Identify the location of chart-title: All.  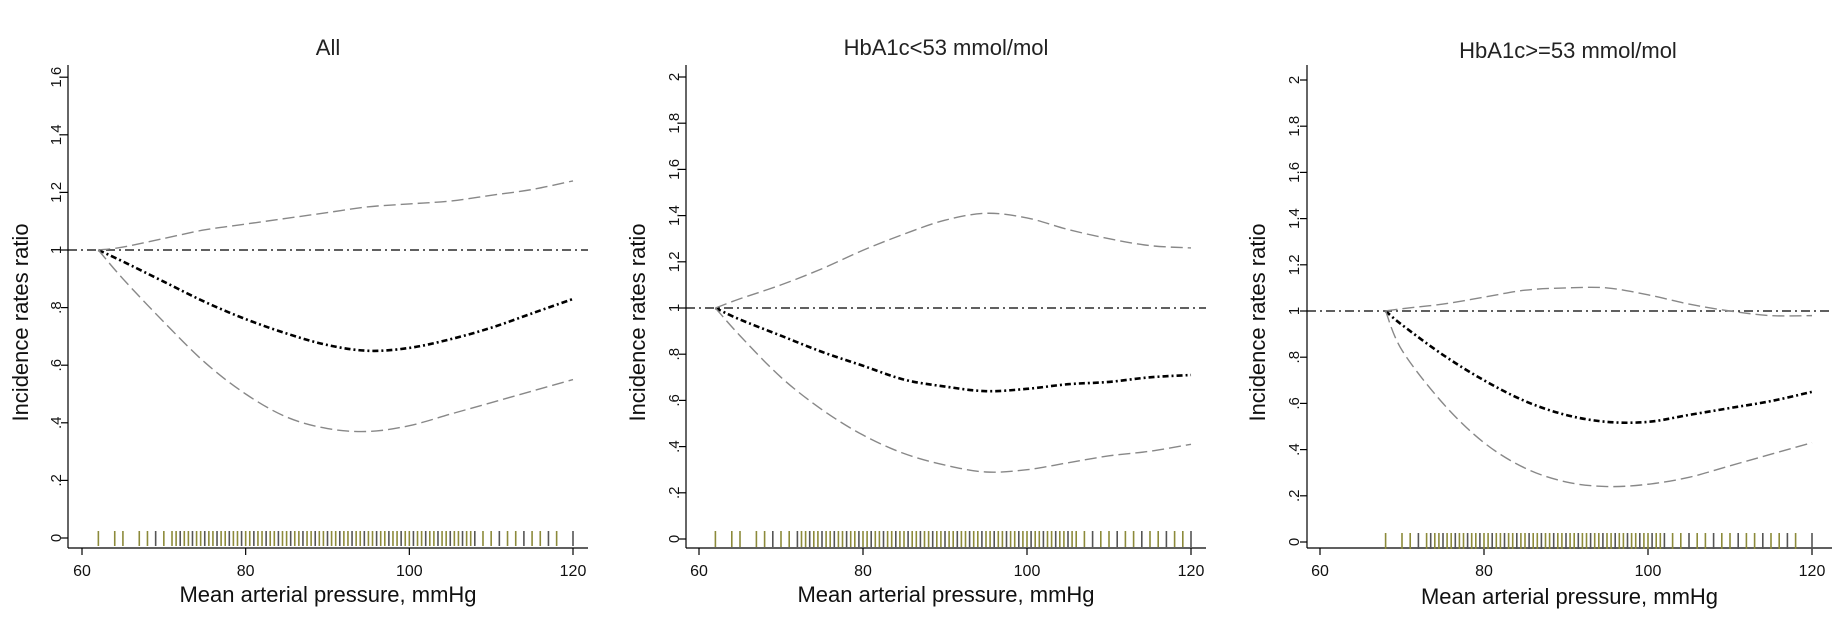
(328, 47).